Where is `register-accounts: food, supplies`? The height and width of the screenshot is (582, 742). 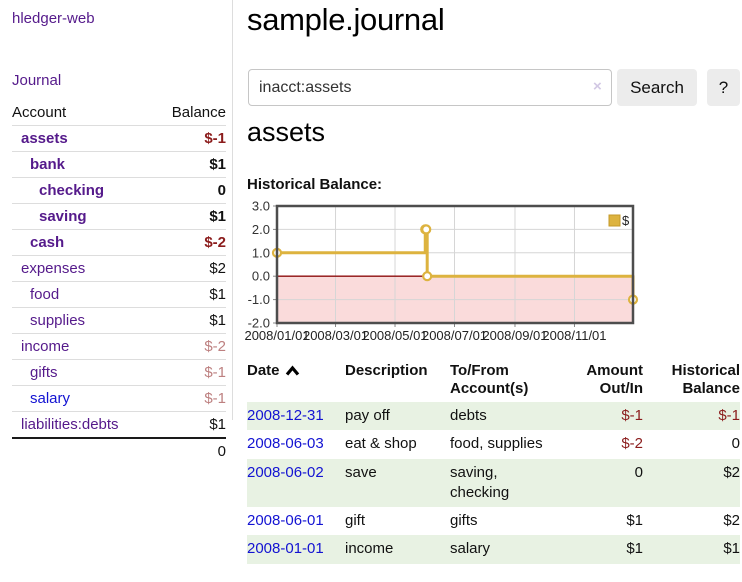
register-accounts: food, supplies is located at coordinates (496, 444).